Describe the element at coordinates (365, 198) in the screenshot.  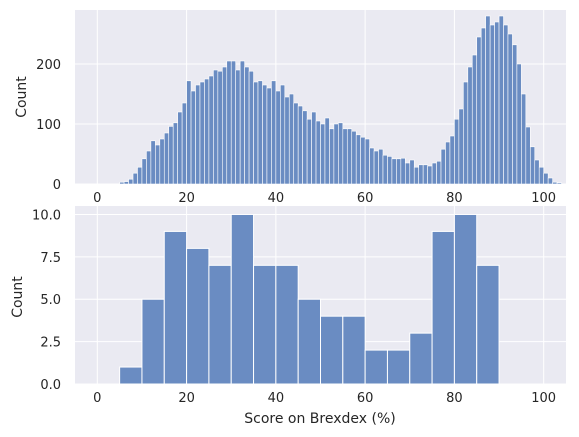
I see `top-x-tick-label: 60` at that location.